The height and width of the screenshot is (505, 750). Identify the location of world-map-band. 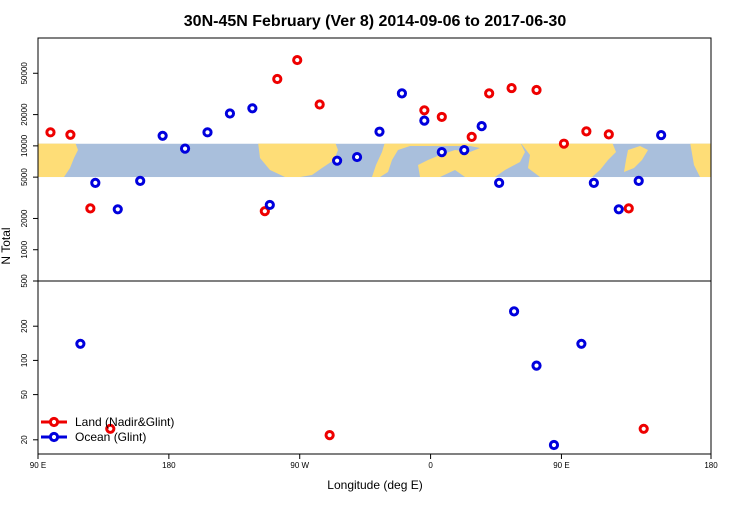
(374, 160).